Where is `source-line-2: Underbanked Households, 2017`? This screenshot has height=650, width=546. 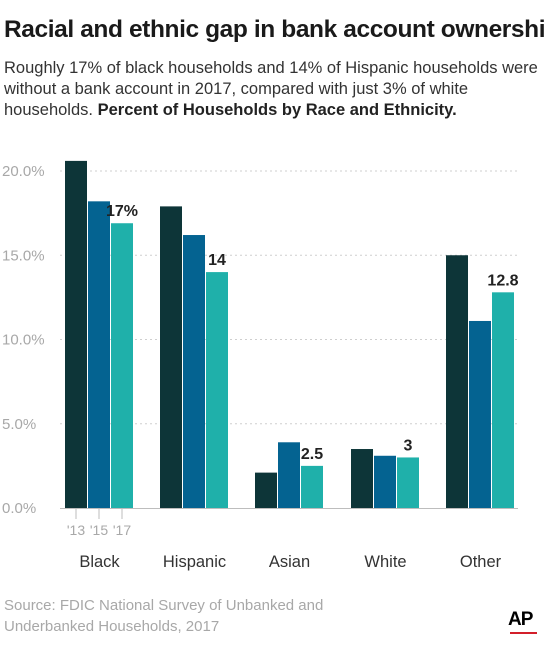
source-line-2: Underbanked Households, 2017 is located at coordinates (112, 626).